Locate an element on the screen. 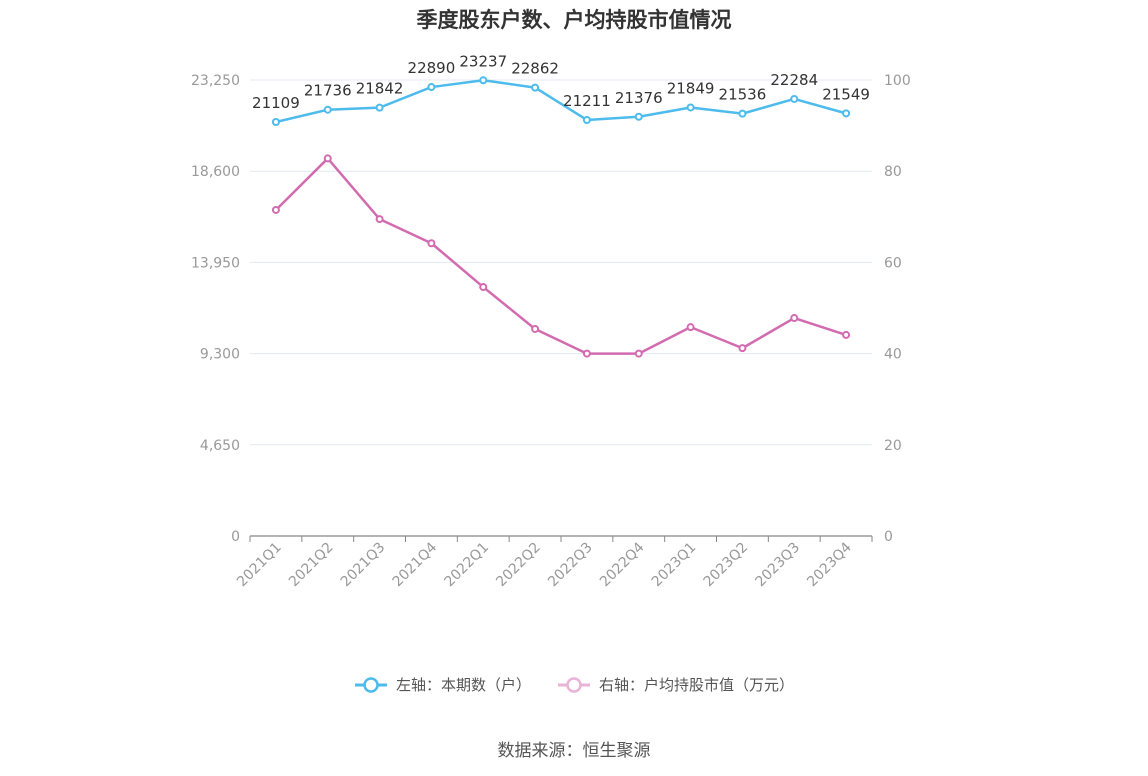  legend-right-line-icon is located at coordinates (574, 684).